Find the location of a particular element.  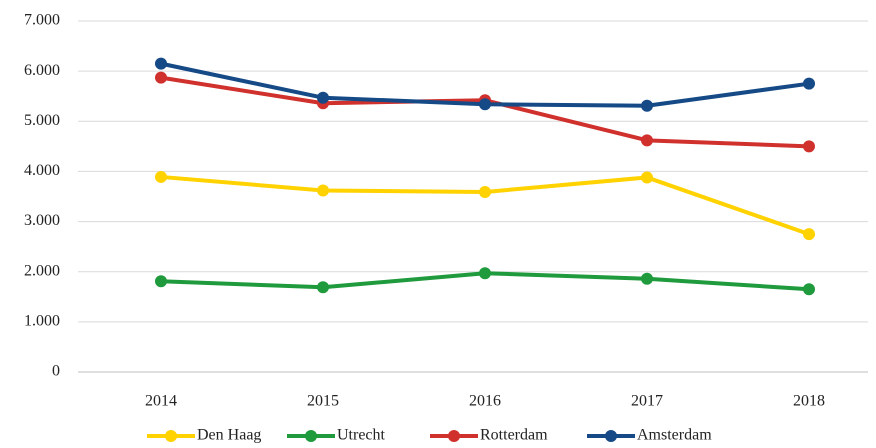

legend-label: Rotterdam is located at coordinates (514, 435).